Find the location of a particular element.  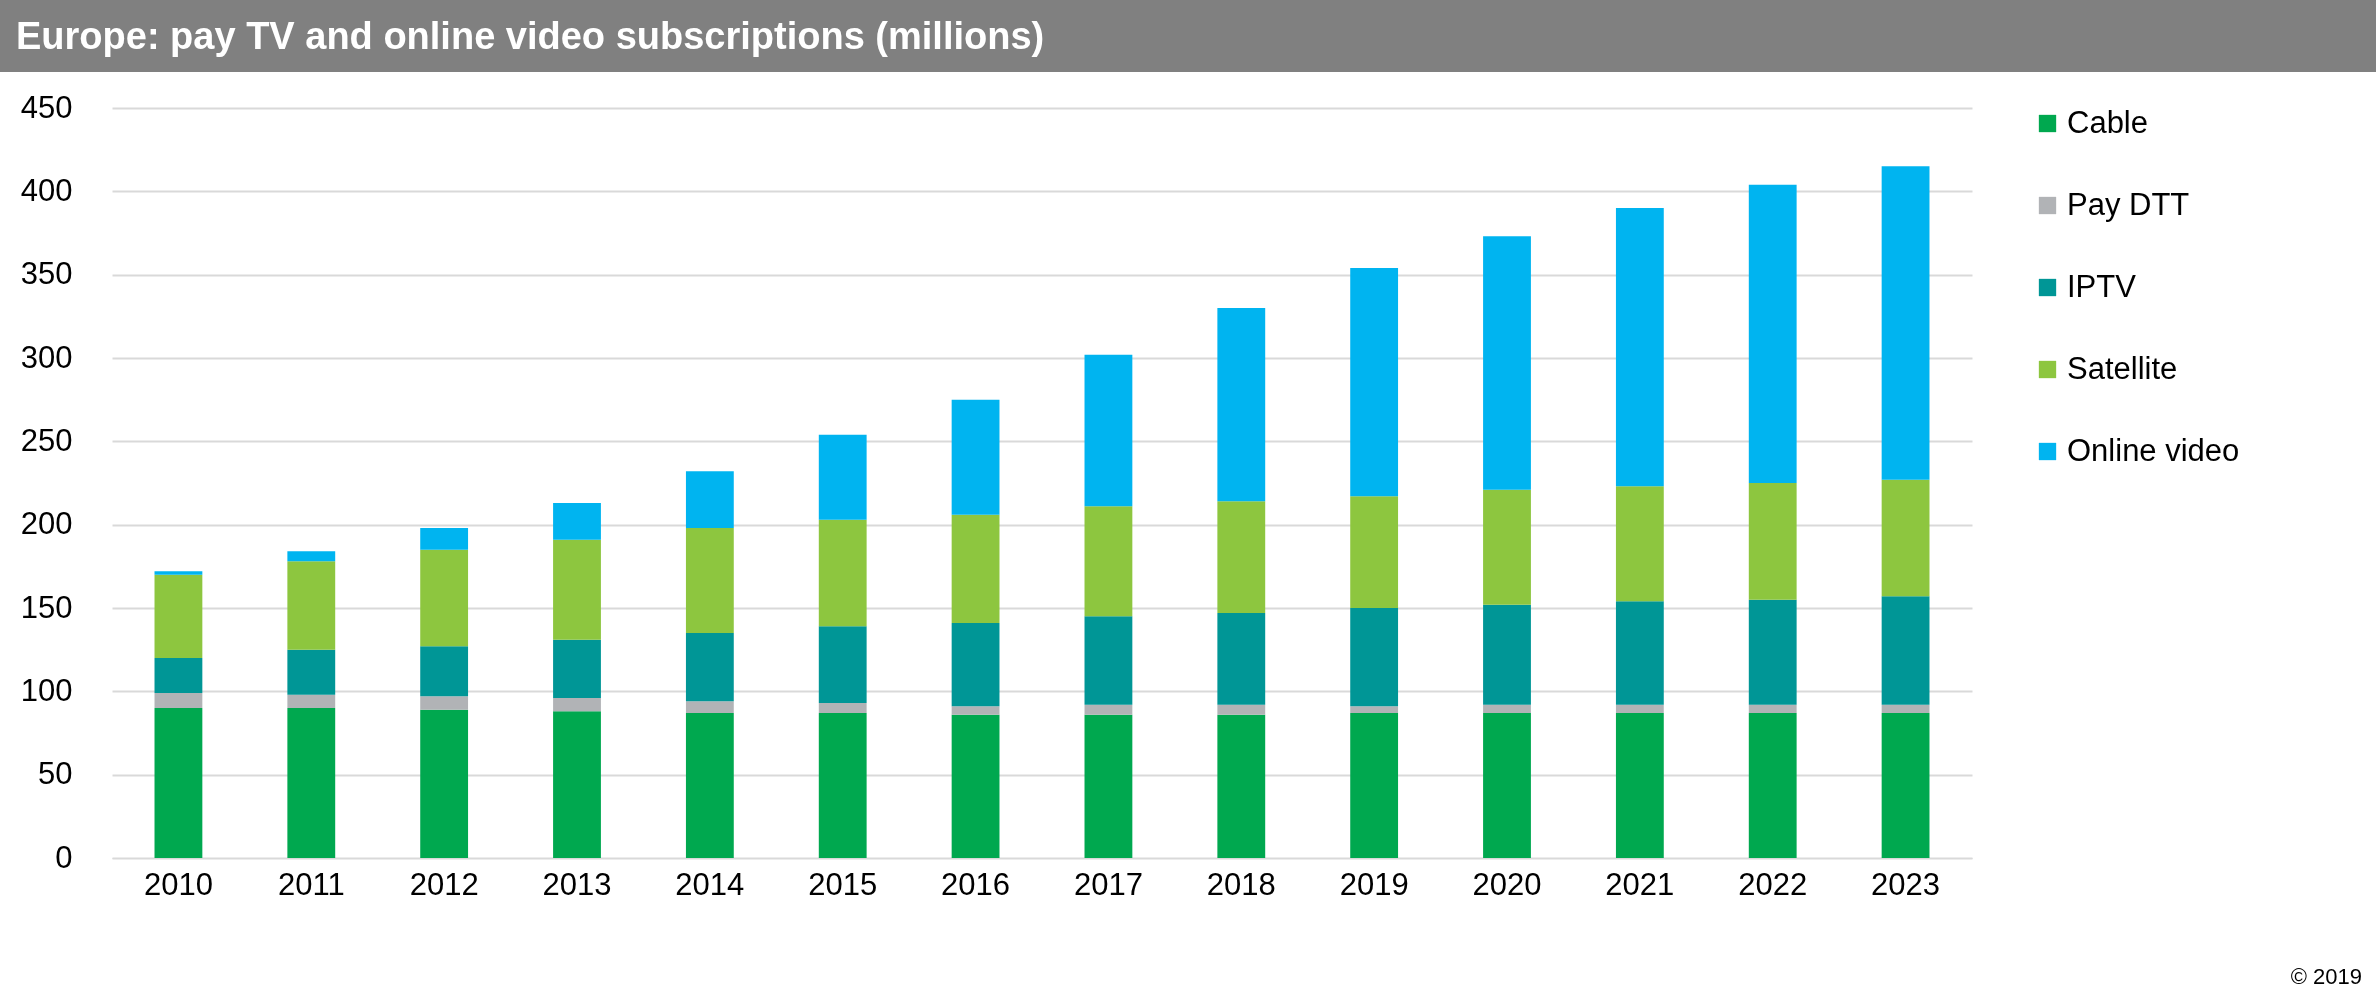

x-tick-label: 2020 is located at coordinates (1507, 884).